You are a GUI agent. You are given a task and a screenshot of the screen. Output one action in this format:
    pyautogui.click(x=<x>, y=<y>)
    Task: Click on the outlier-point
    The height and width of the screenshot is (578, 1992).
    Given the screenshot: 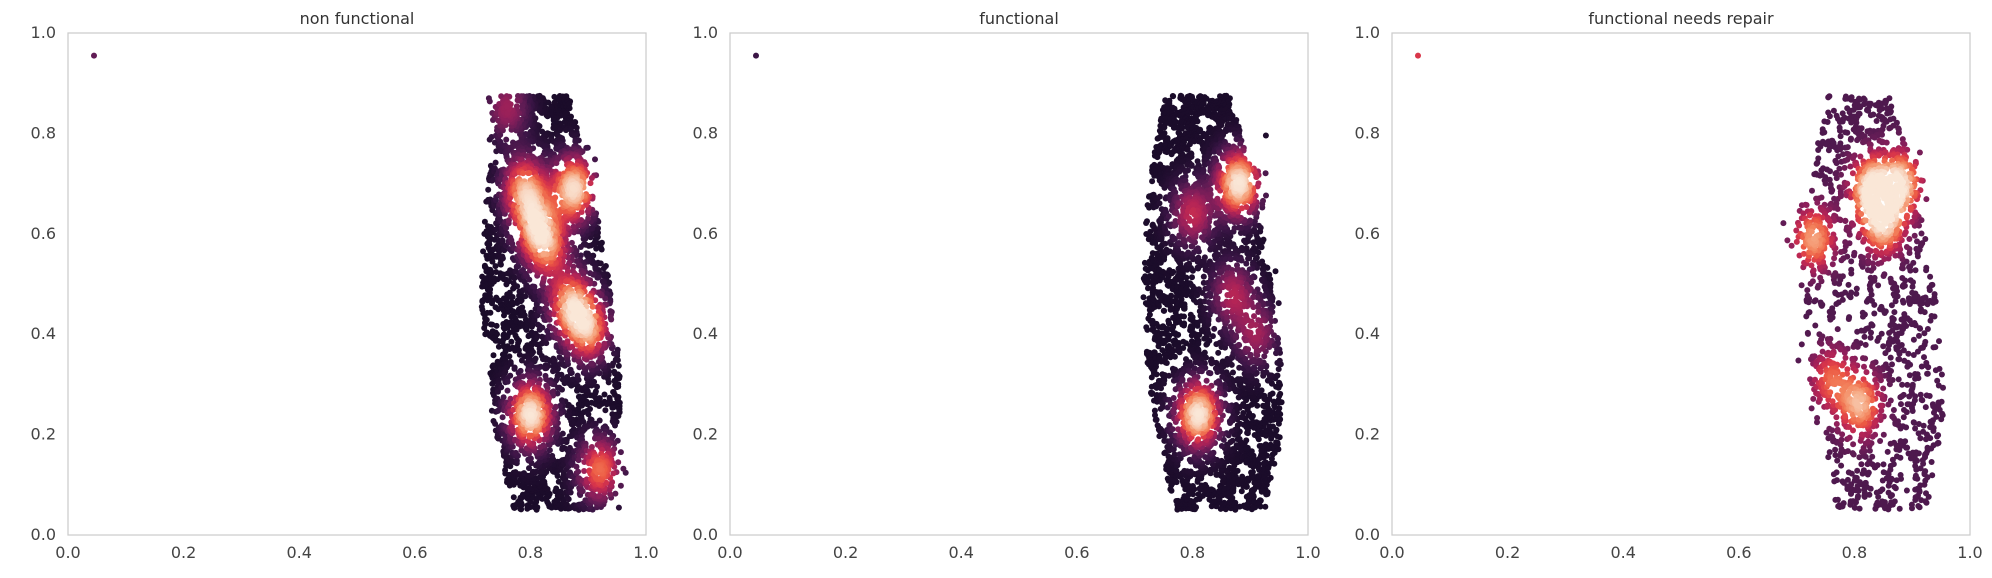 What is the action you would take?
    pyautogui.click(x=94, y=55)
    